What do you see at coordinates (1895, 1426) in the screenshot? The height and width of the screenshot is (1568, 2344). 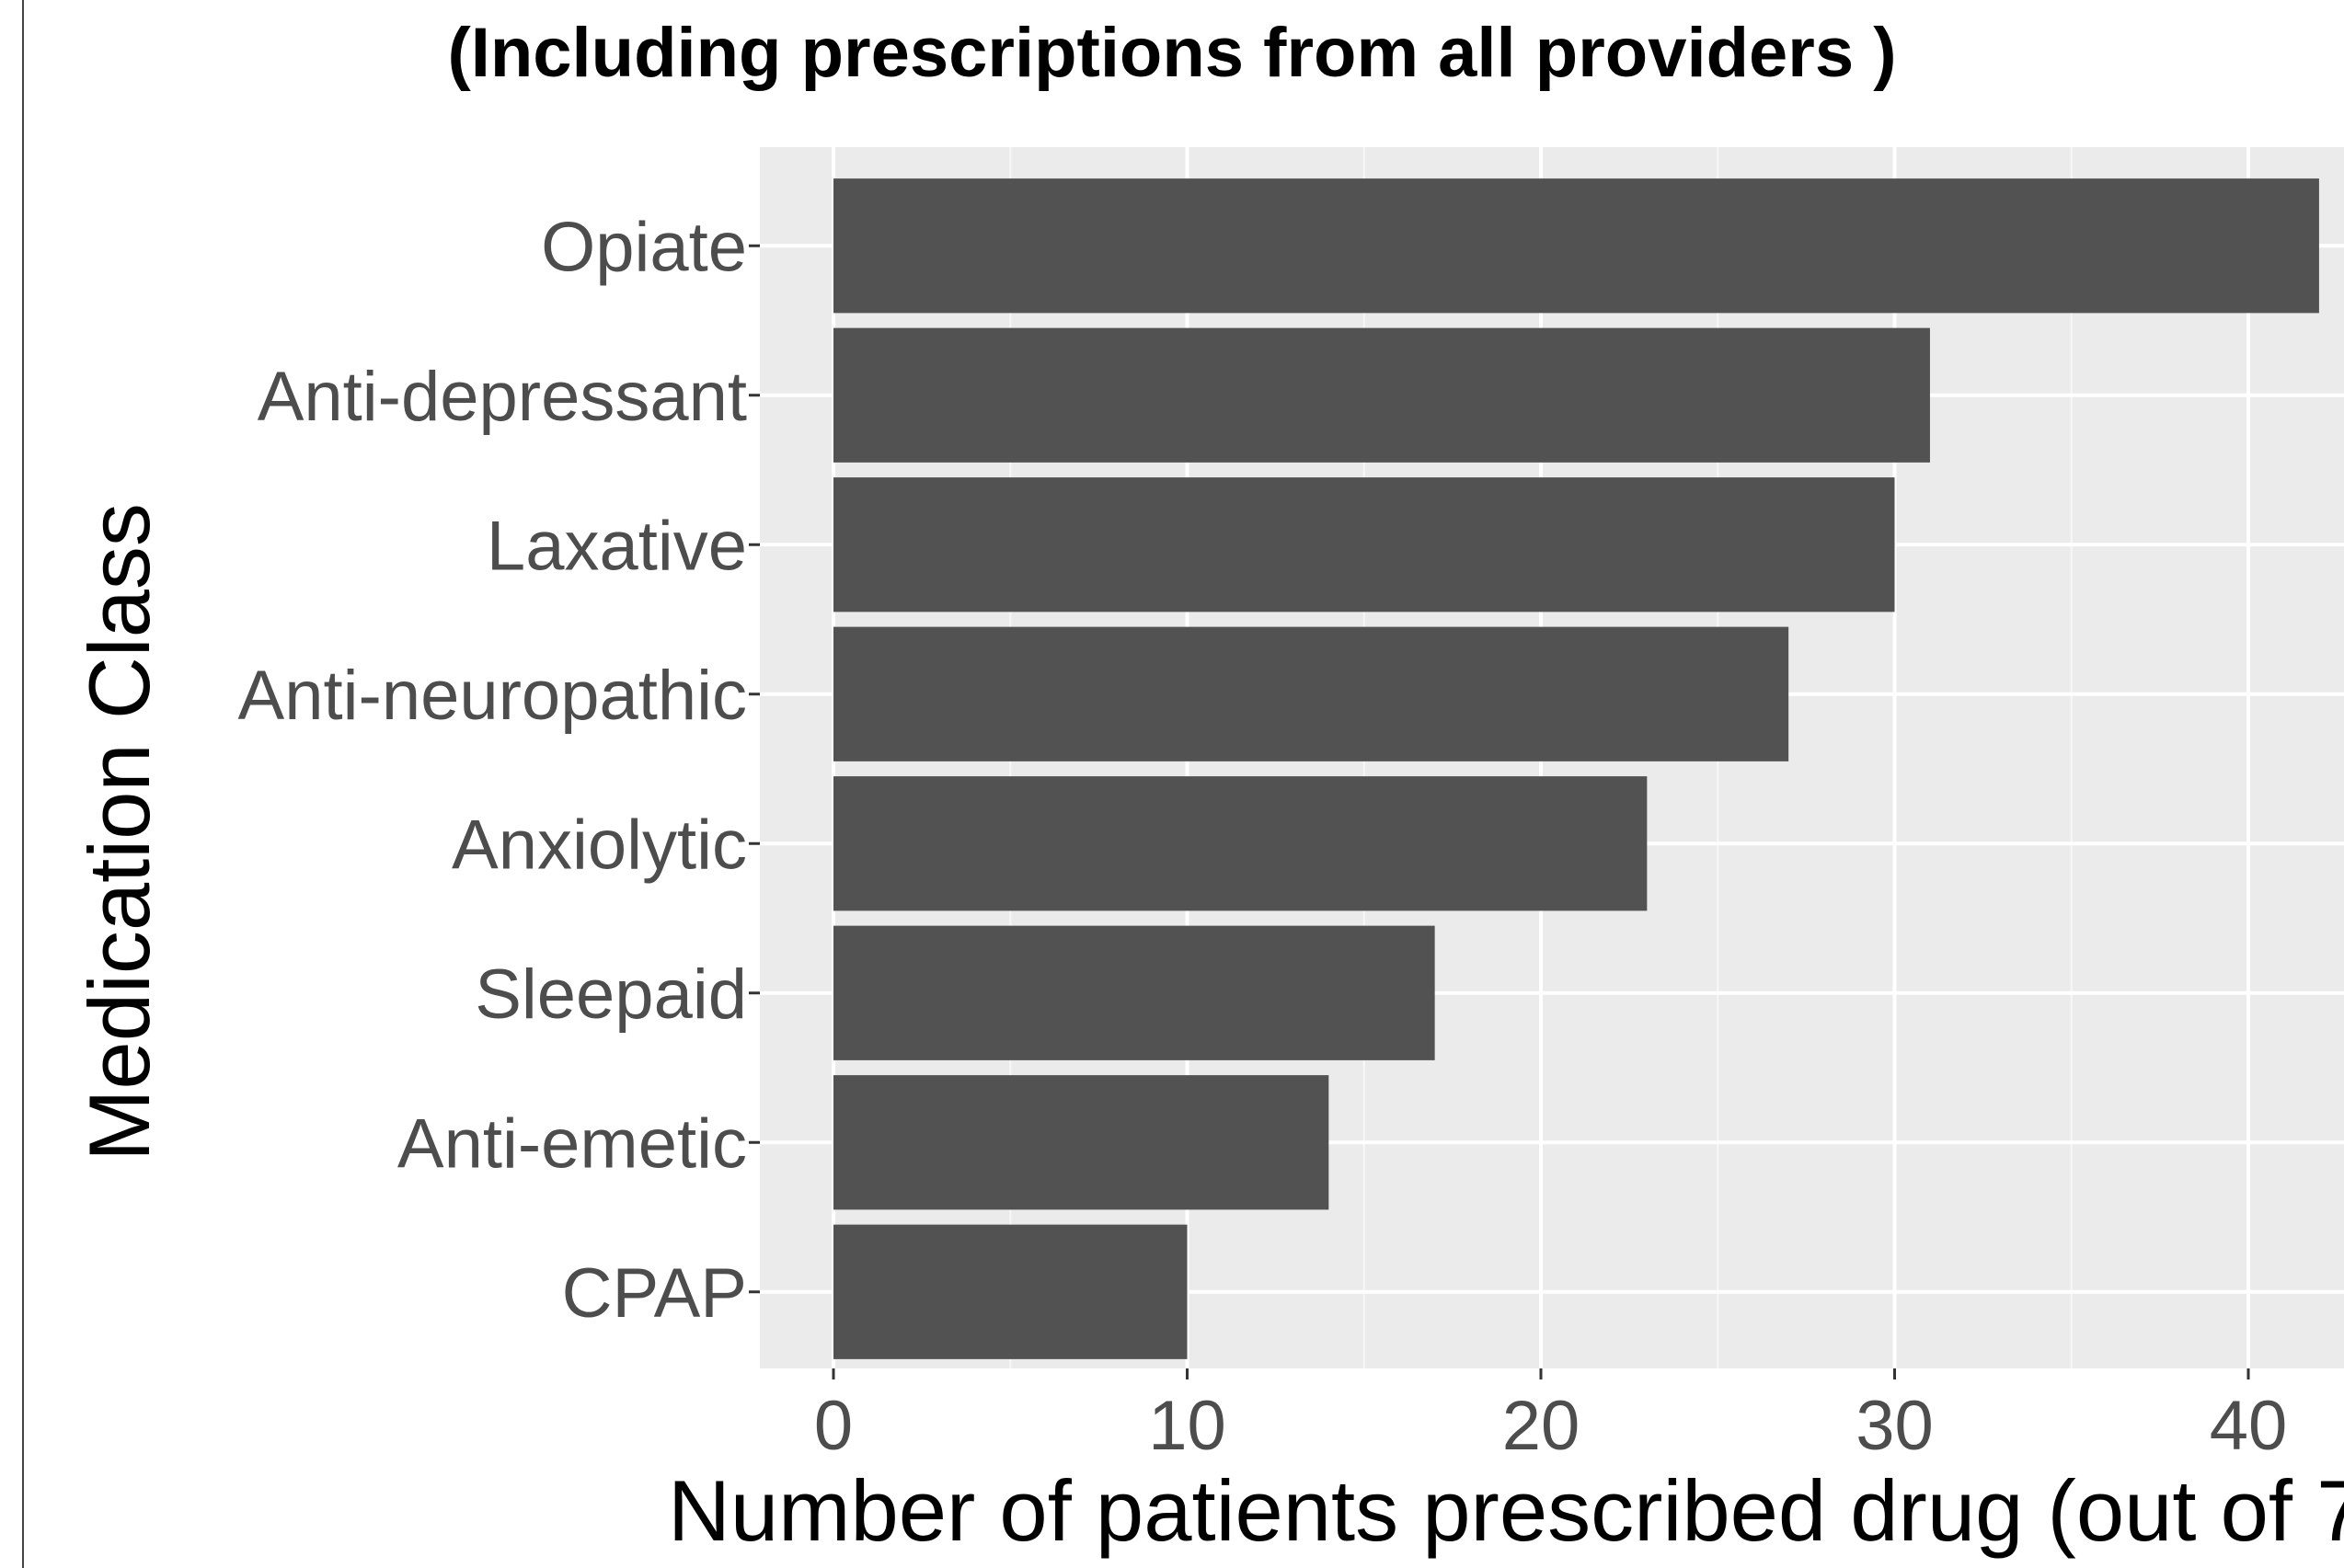 I see `x-tick-label: 30` at bounding box center [1895, 1426].